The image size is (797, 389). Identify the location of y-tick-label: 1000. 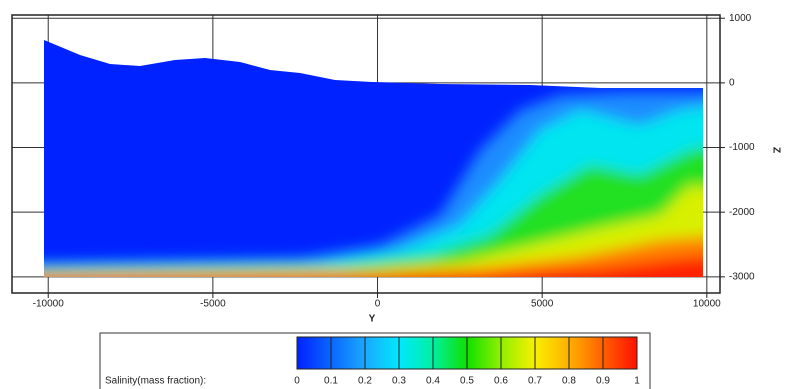
(740, 18).